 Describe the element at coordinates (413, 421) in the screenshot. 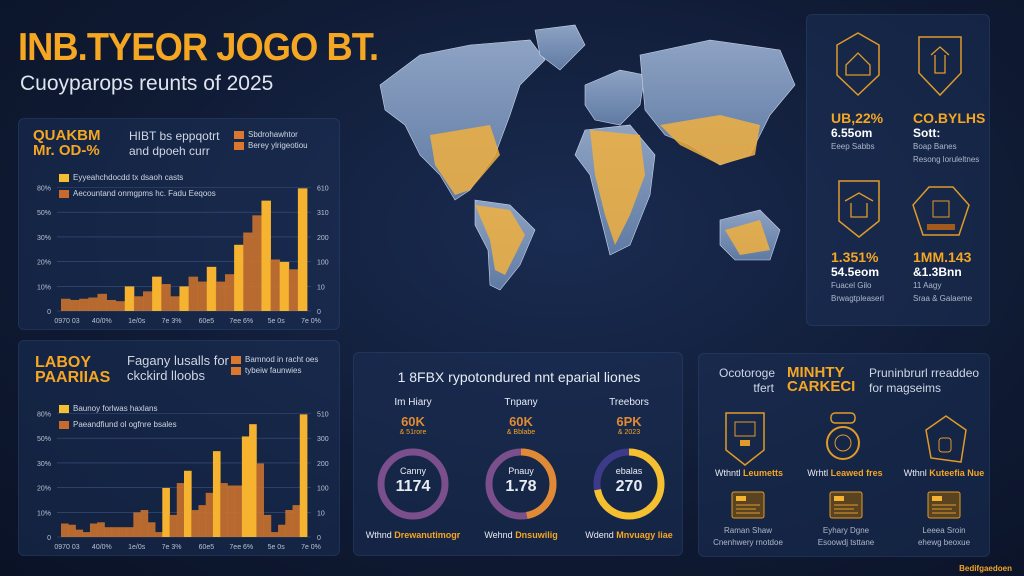

I see `donut-pct: 60K` at that location.